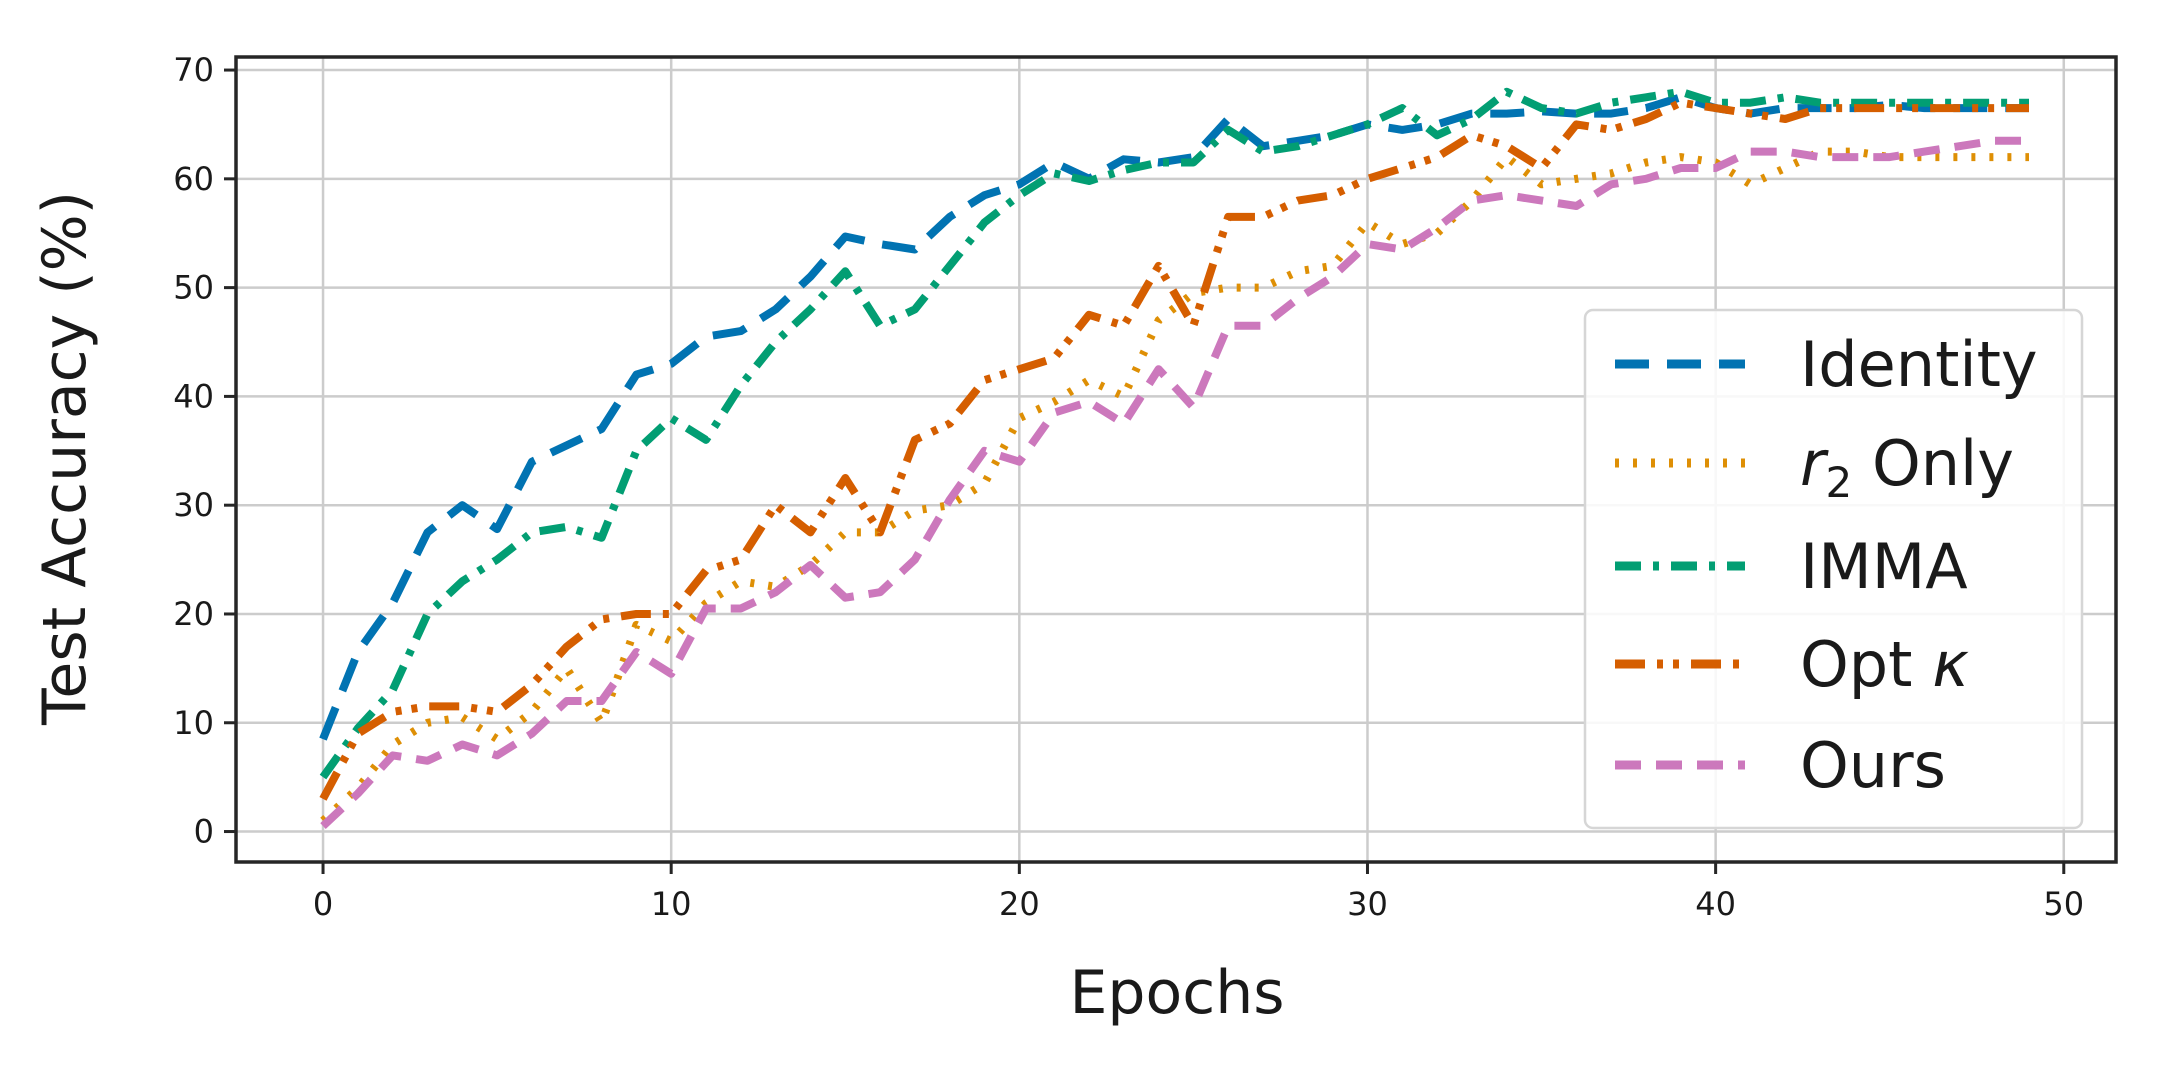 This screenshot has height=1080, width=2160. What do you see at coordinates (193, 70) in the screenshot?
I see `y-tick-label: 70` at bounding box center [193, 70].